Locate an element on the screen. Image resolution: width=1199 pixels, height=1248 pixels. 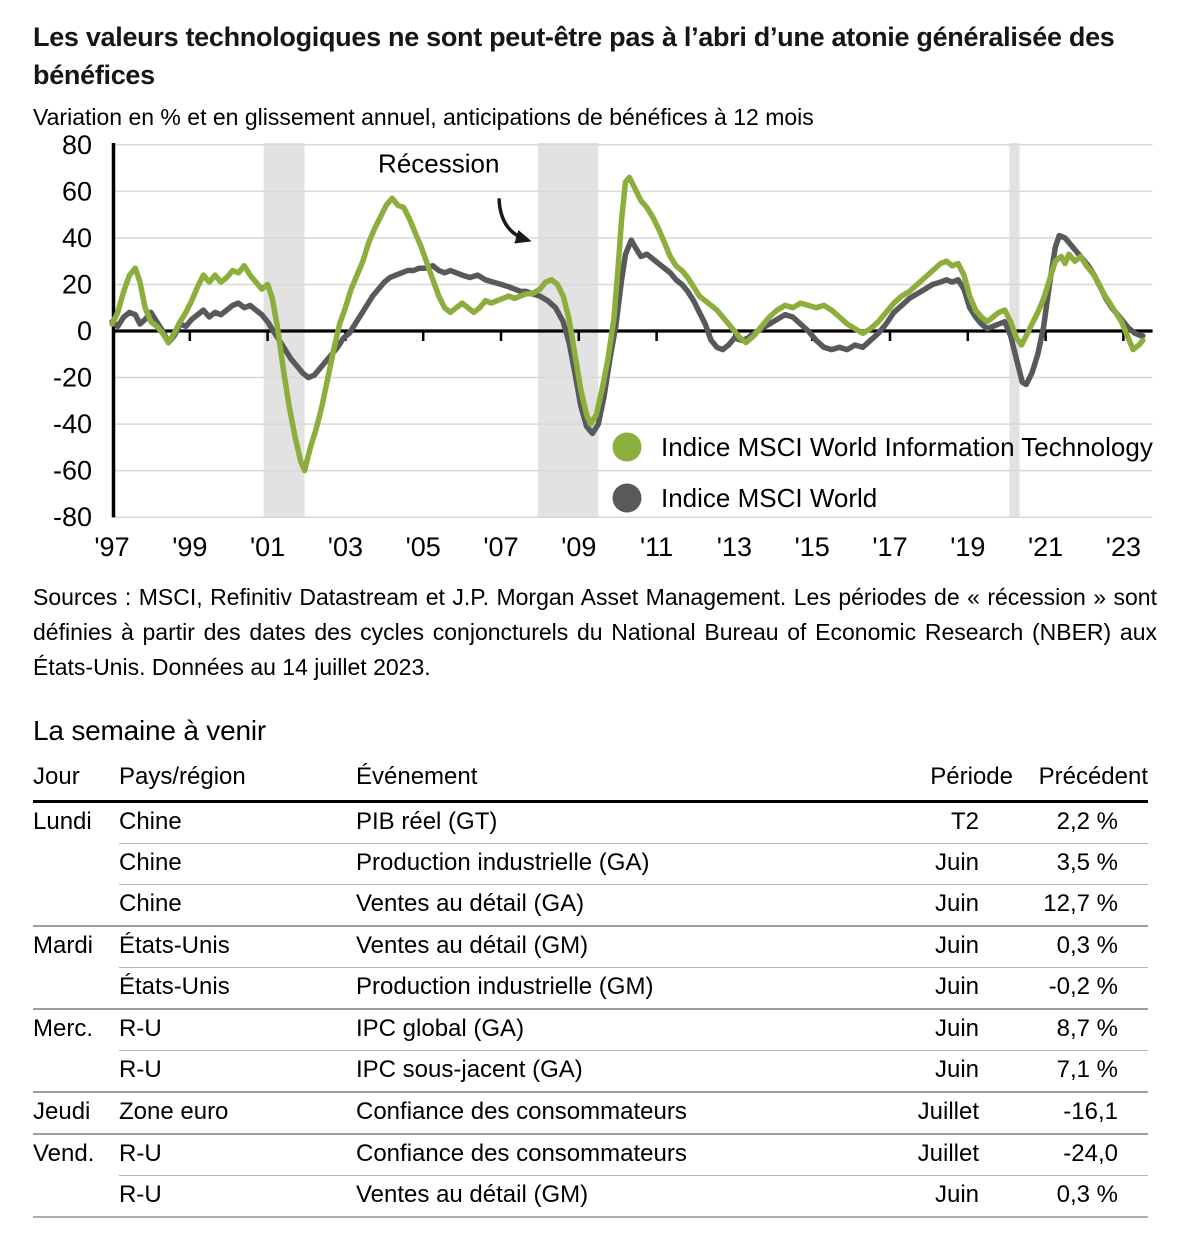
previous-cell: 8,7 % is located at coordinates (1080, 1029).